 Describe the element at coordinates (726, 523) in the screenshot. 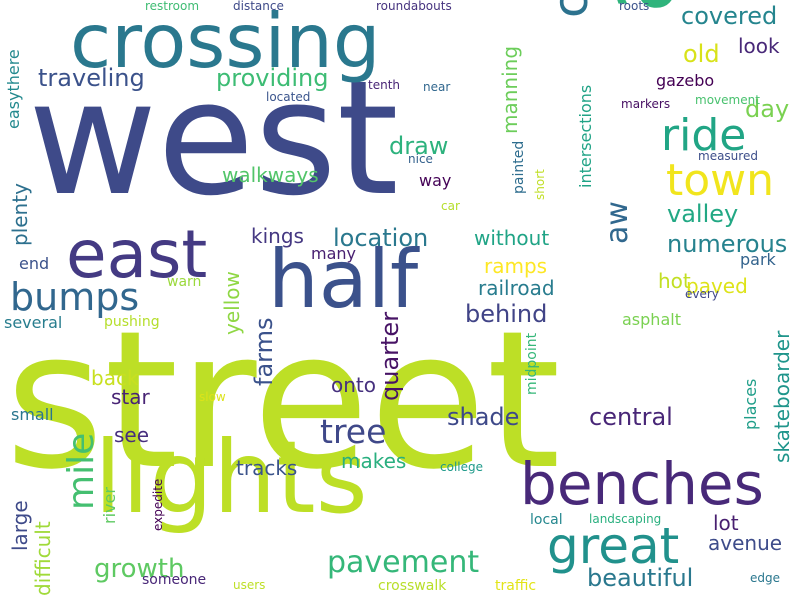

I see `word-lot: lot` at that location.